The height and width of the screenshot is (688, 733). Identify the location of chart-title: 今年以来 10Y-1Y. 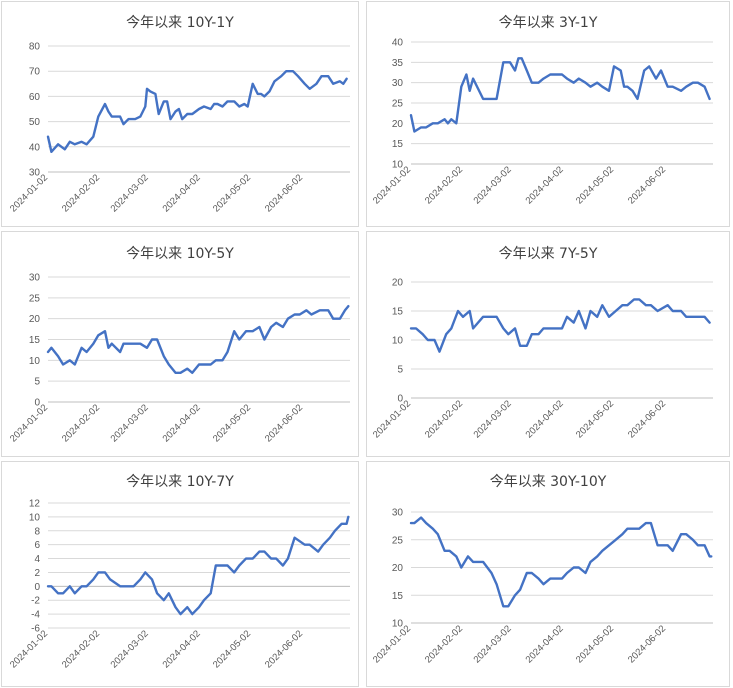
(180, 23).